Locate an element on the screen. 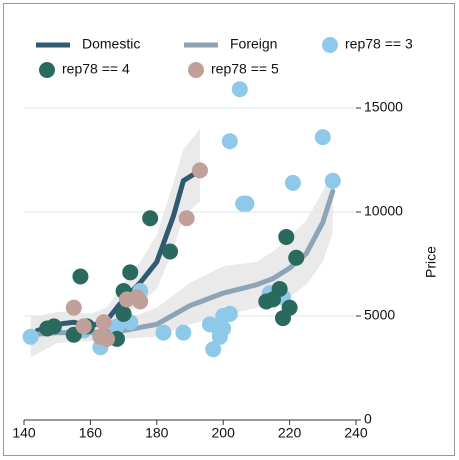 Image resolution: width=459 pixels, height=460 pixels. y-tick-label: 0 is located at coordinates (368, 419).